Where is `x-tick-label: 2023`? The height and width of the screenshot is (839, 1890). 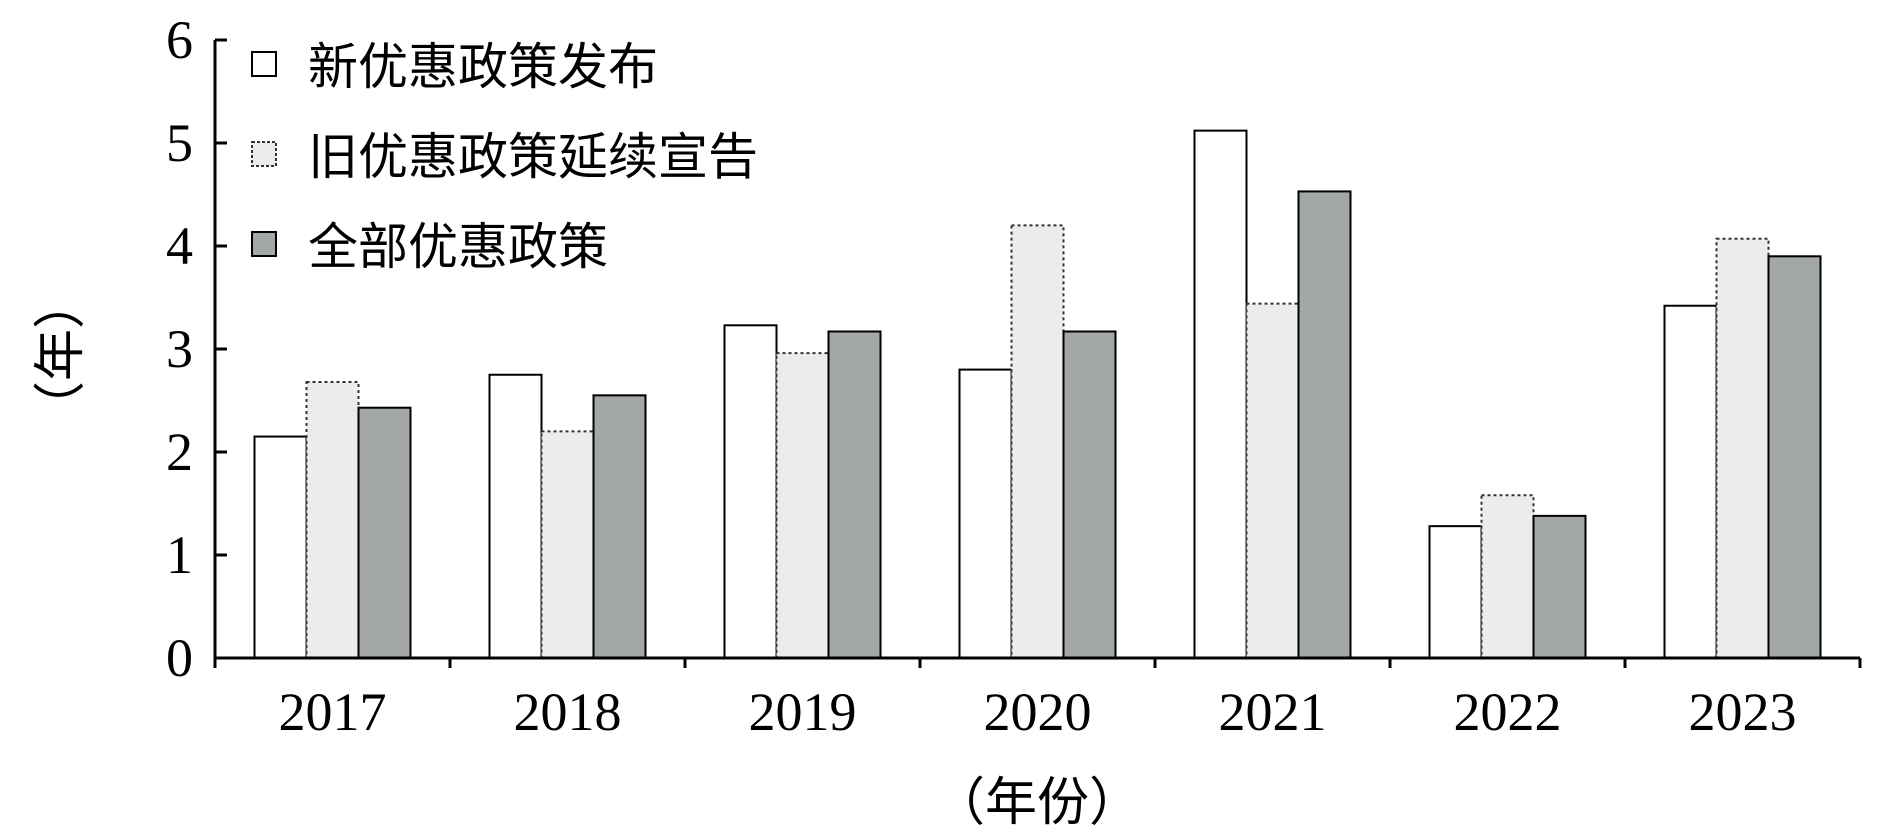
x-tick-label: 2023 is located at coordinates (1743, 712).